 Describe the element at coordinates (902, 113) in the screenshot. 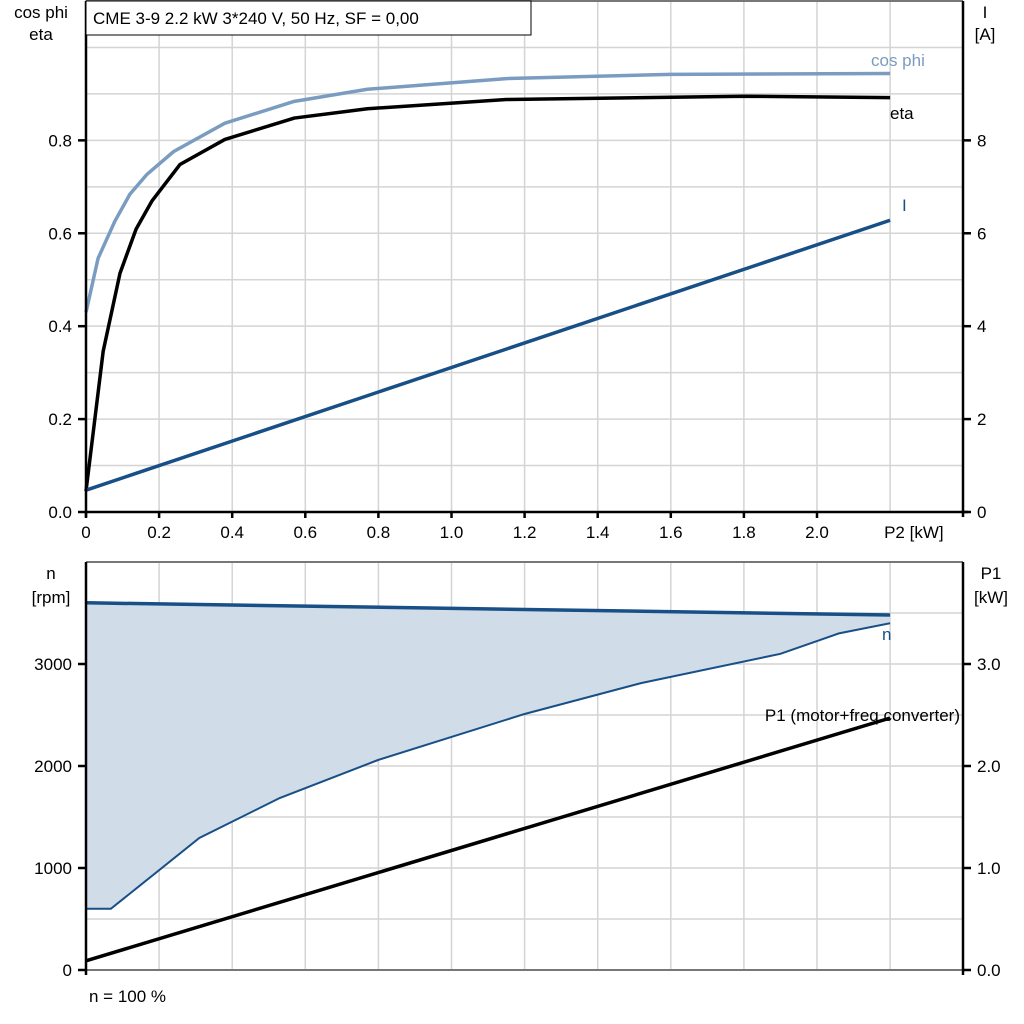

I see `eta-series-label: eta` at that location.